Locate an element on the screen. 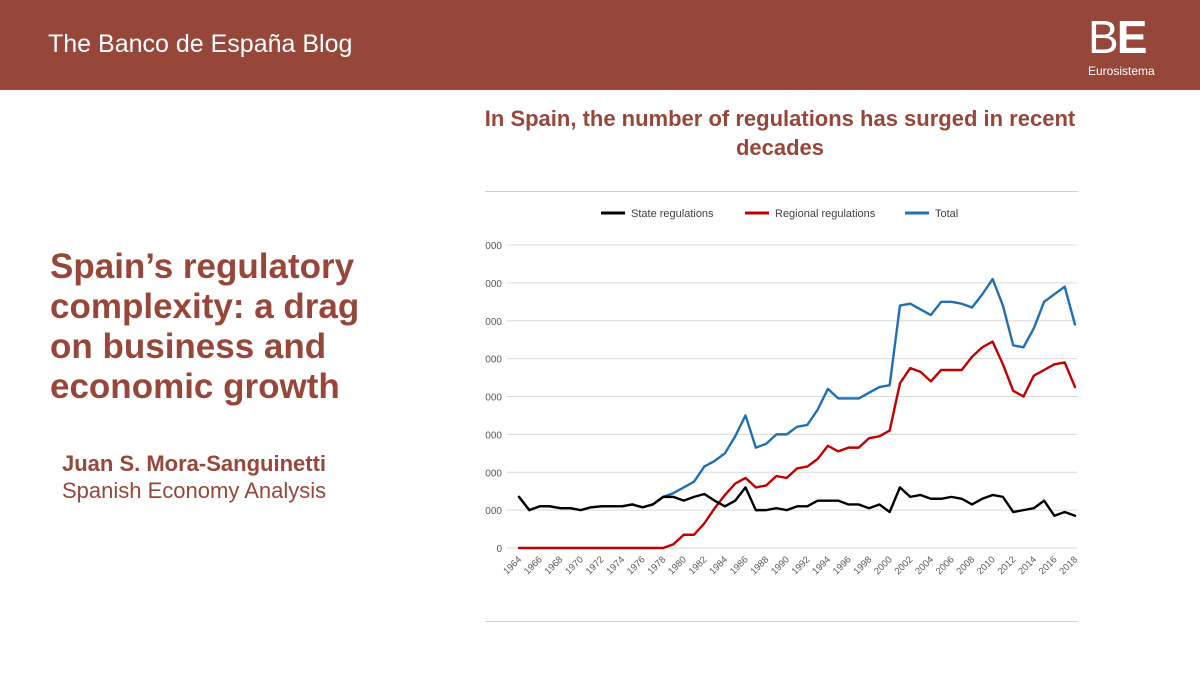  banco-de-espana-logo: BE Eurosistema is located at coordinates (1128, 47).